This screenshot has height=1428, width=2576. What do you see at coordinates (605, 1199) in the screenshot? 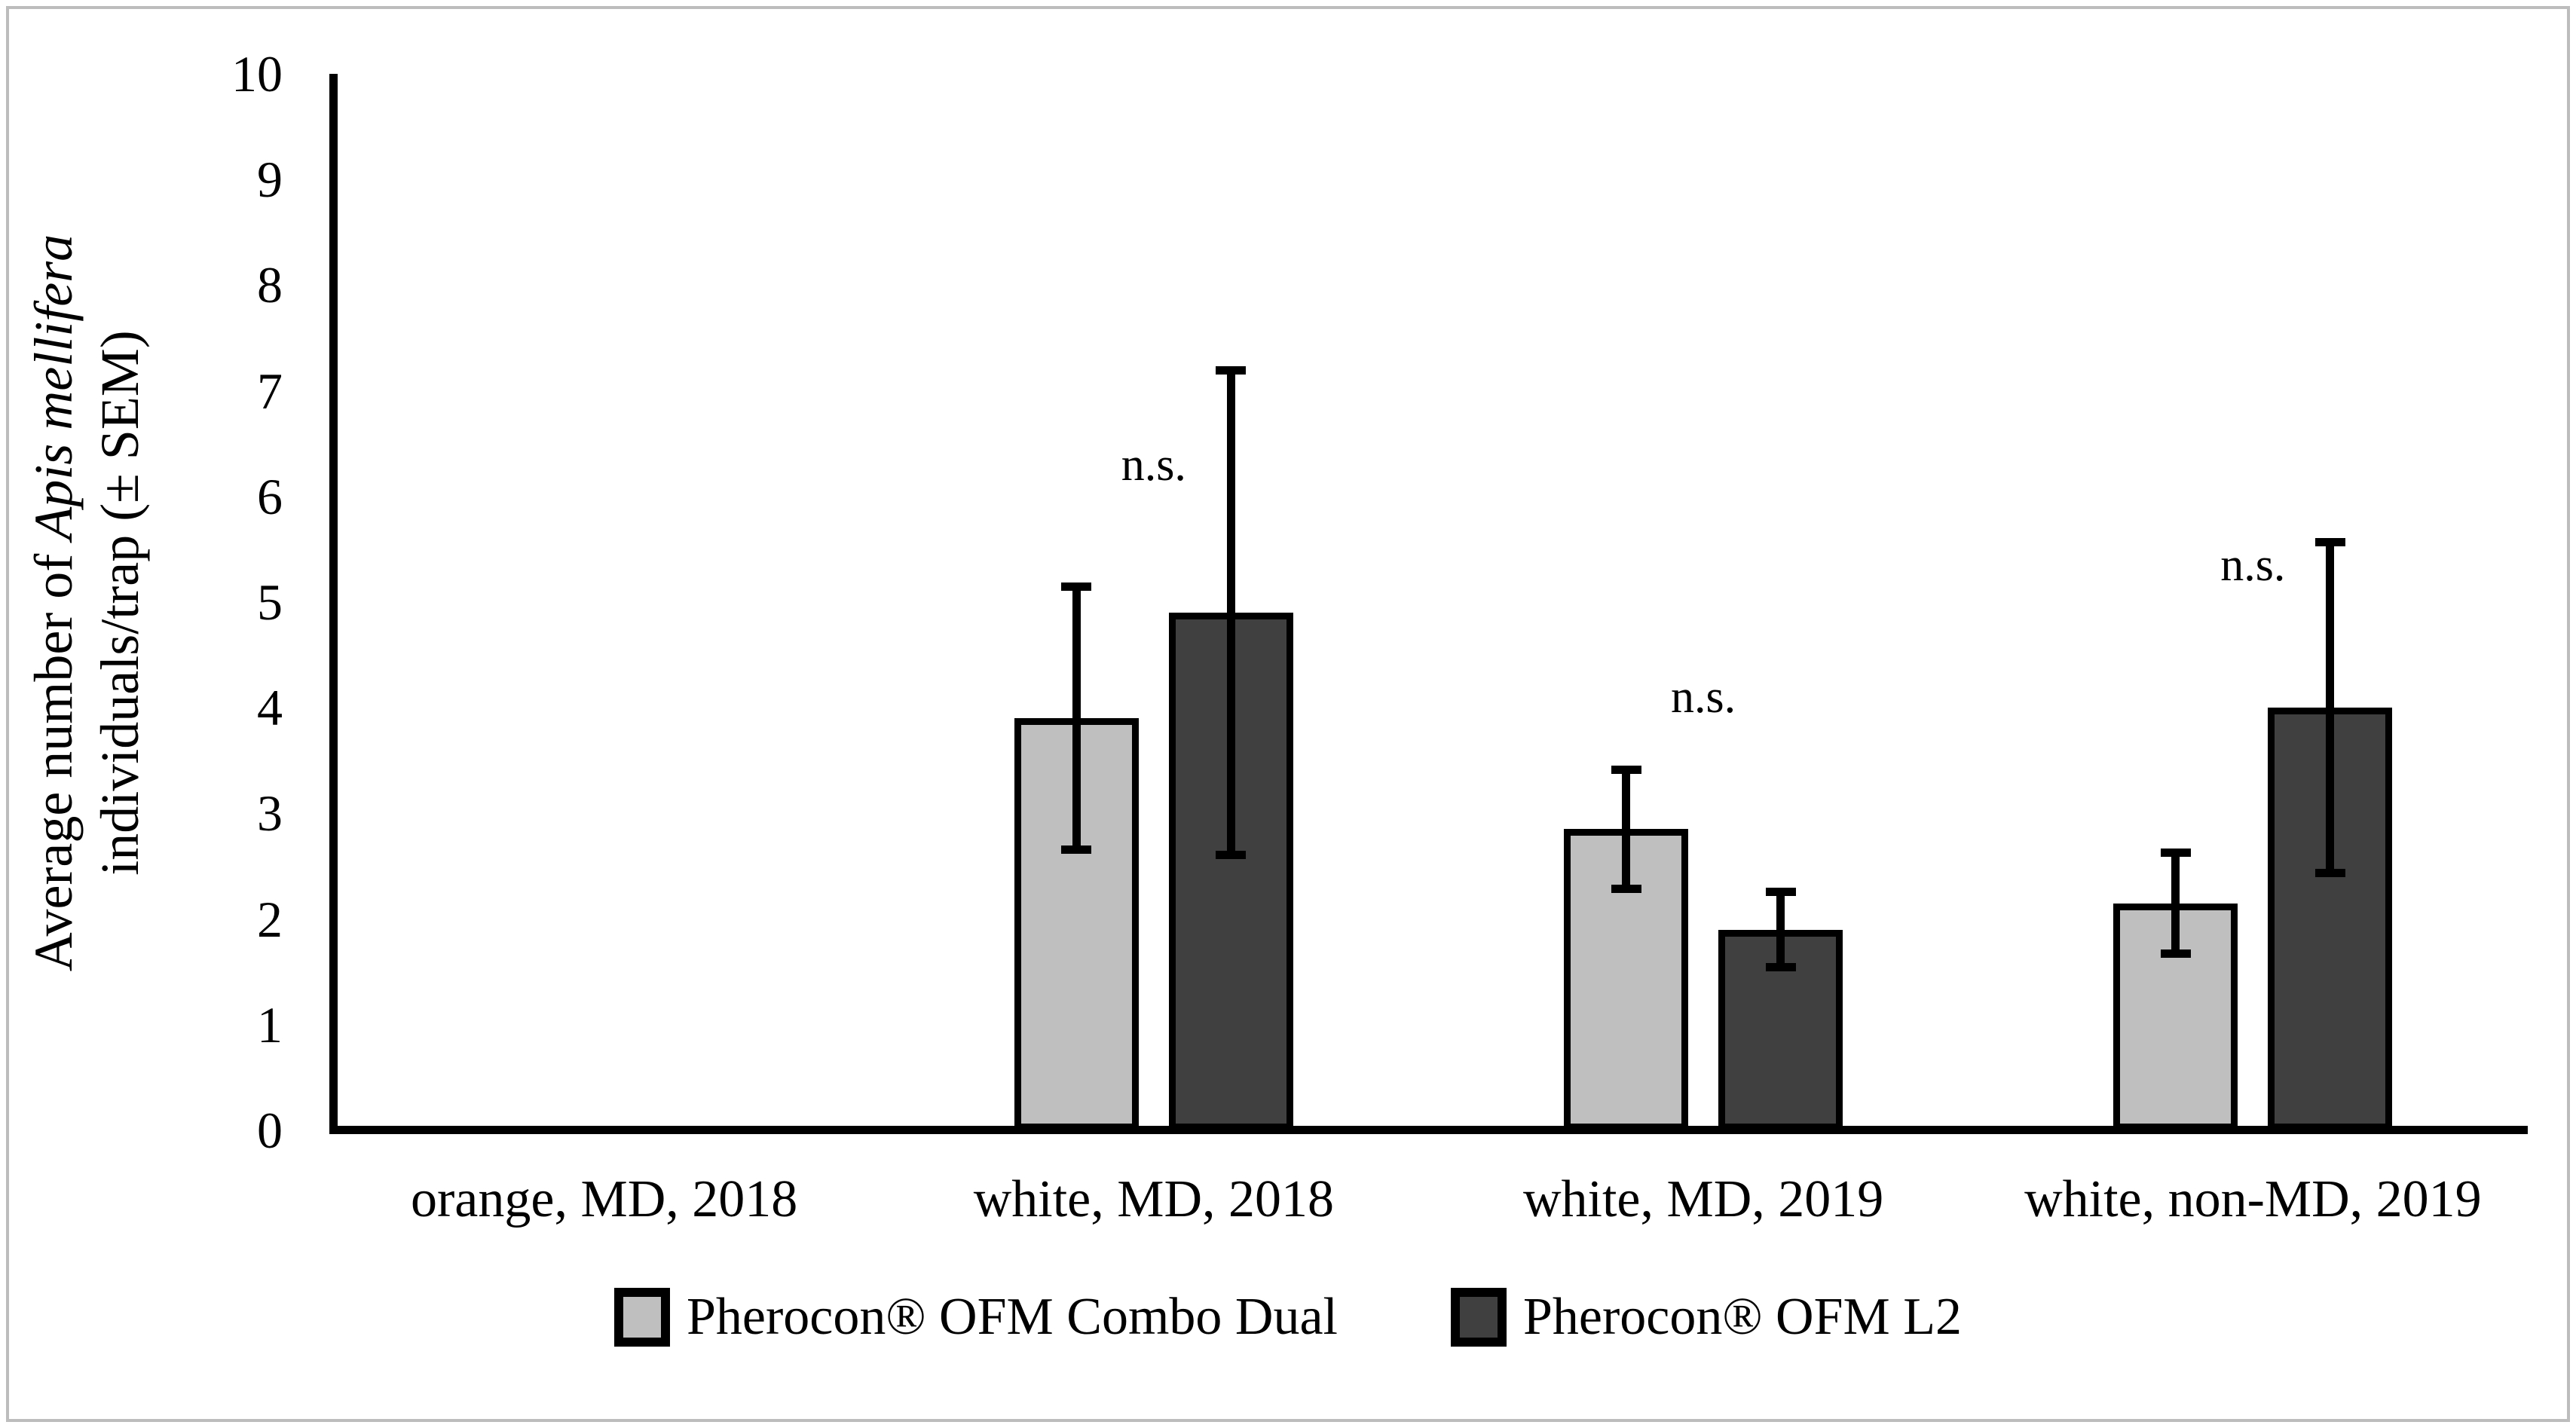
I see `x-category-label: orange, MD, 2018` at bounding box center [605, 1199].